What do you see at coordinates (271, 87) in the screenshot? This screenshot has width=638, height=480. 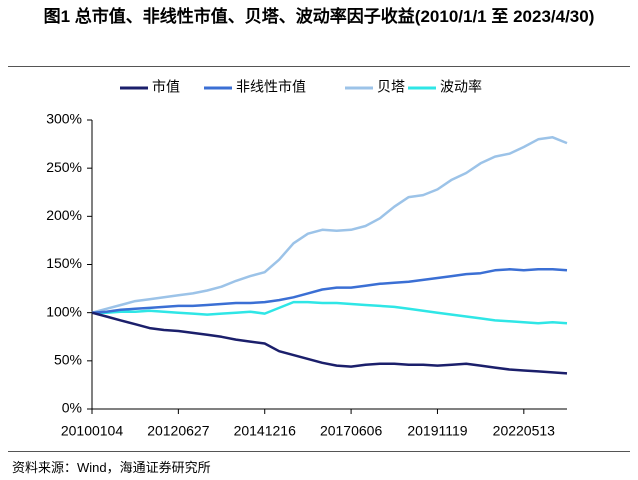 I see `legend-label: 非线性市值` at bounding box center [271, 87].